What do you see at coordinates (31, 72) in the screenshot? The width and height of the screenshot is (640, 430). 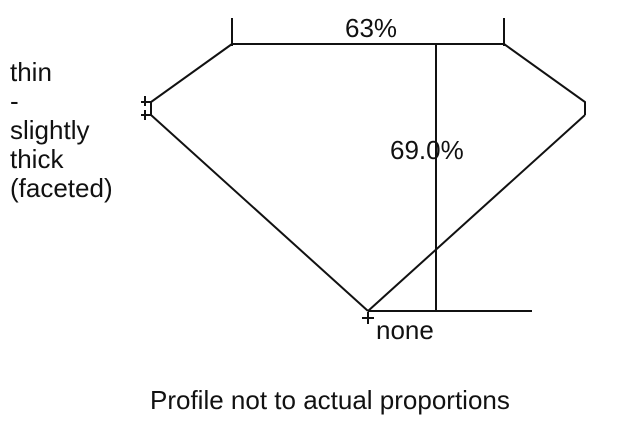 I see `girdle-line: thin` at bounding box center [31, 72].